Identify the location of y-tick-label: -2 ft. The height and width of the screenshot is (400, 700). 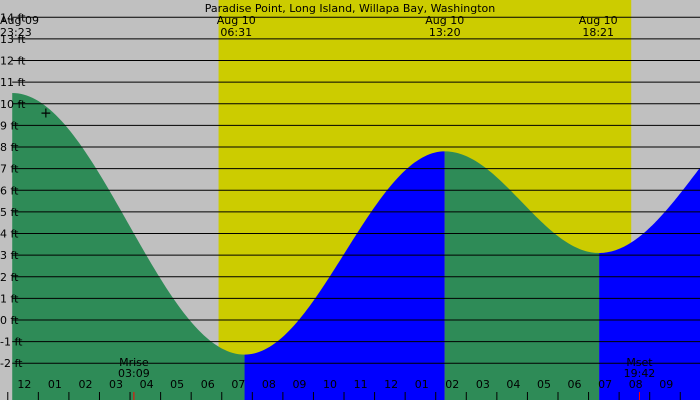
(11, 363).